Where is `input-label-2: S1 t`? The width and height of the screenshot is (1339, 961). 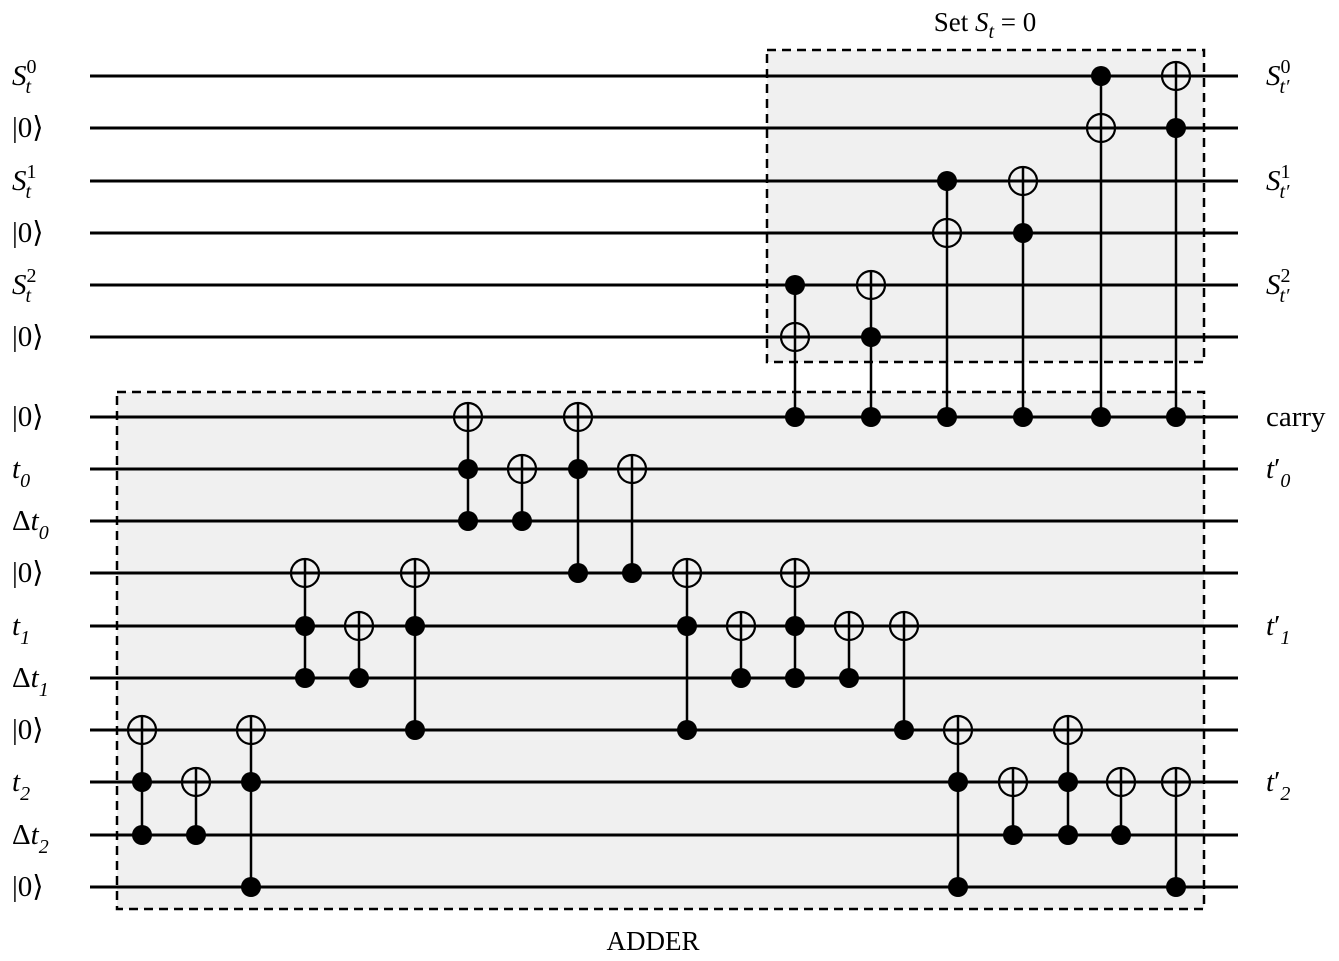 input-label-2: S1 t is located at coordinates (24, 182).